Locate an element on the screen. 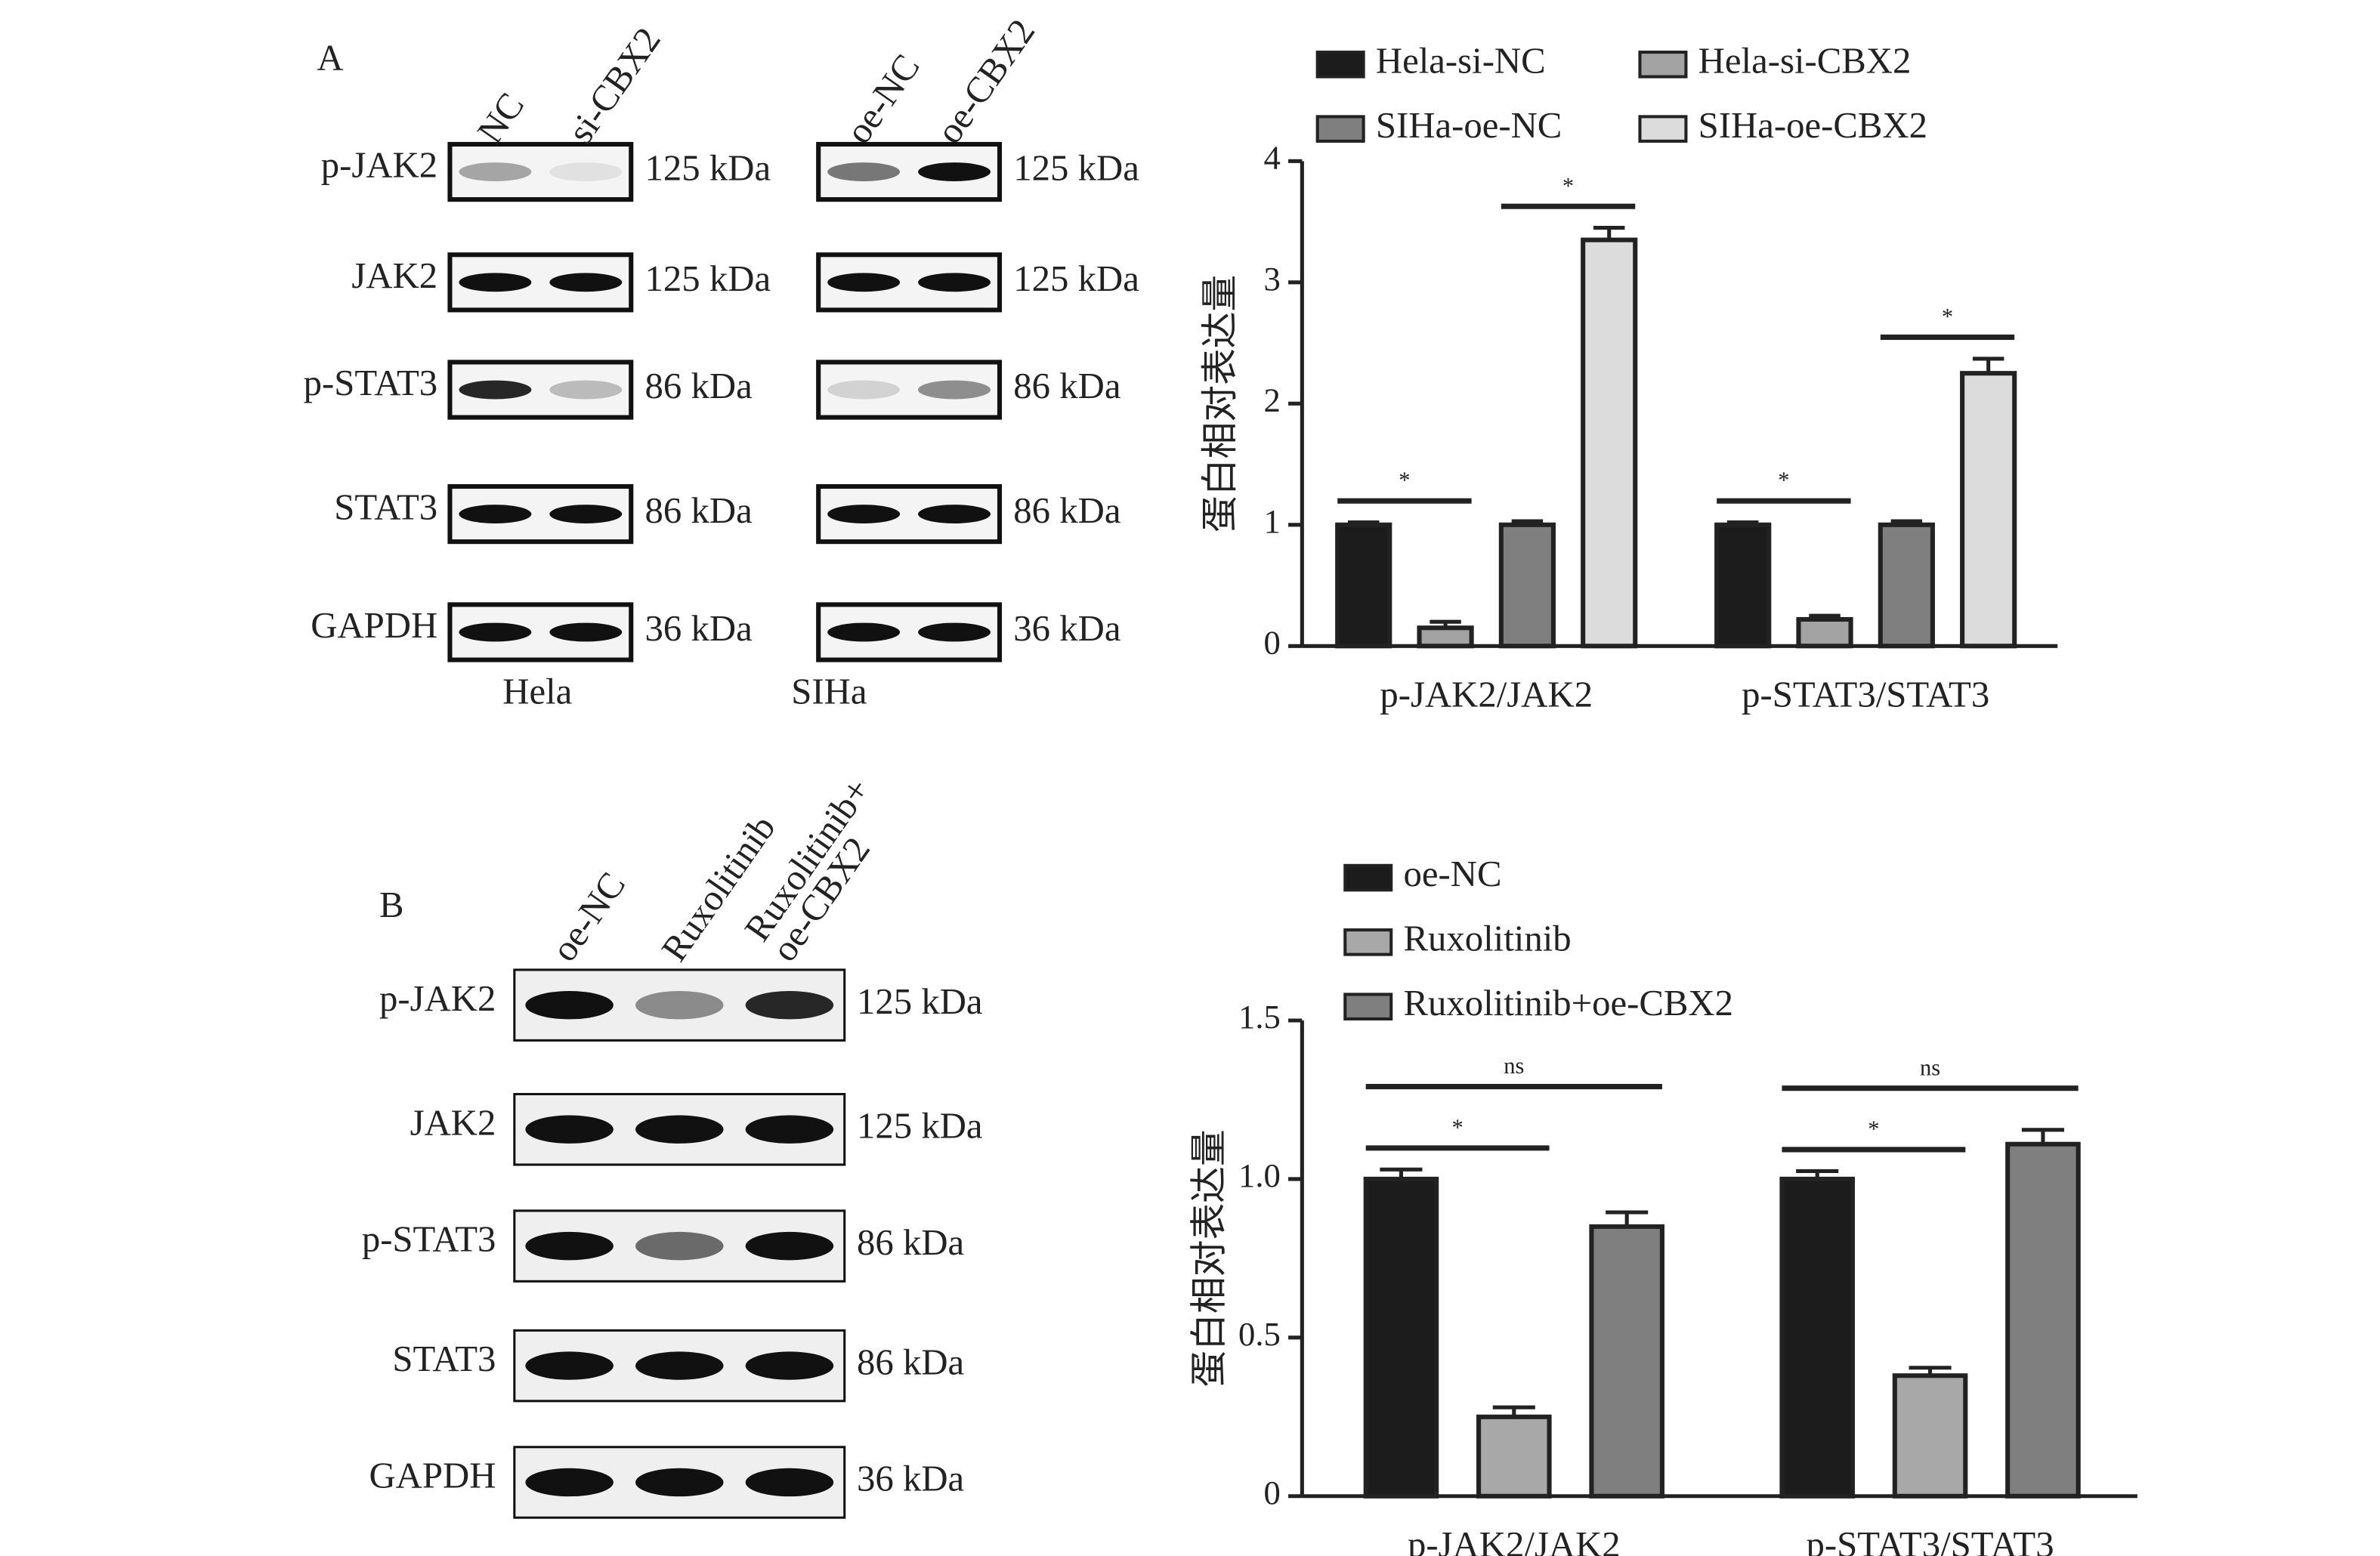 The width and height of the screenshot is (2380, 1556). panel-label: A is located at coordinates (330, 58).